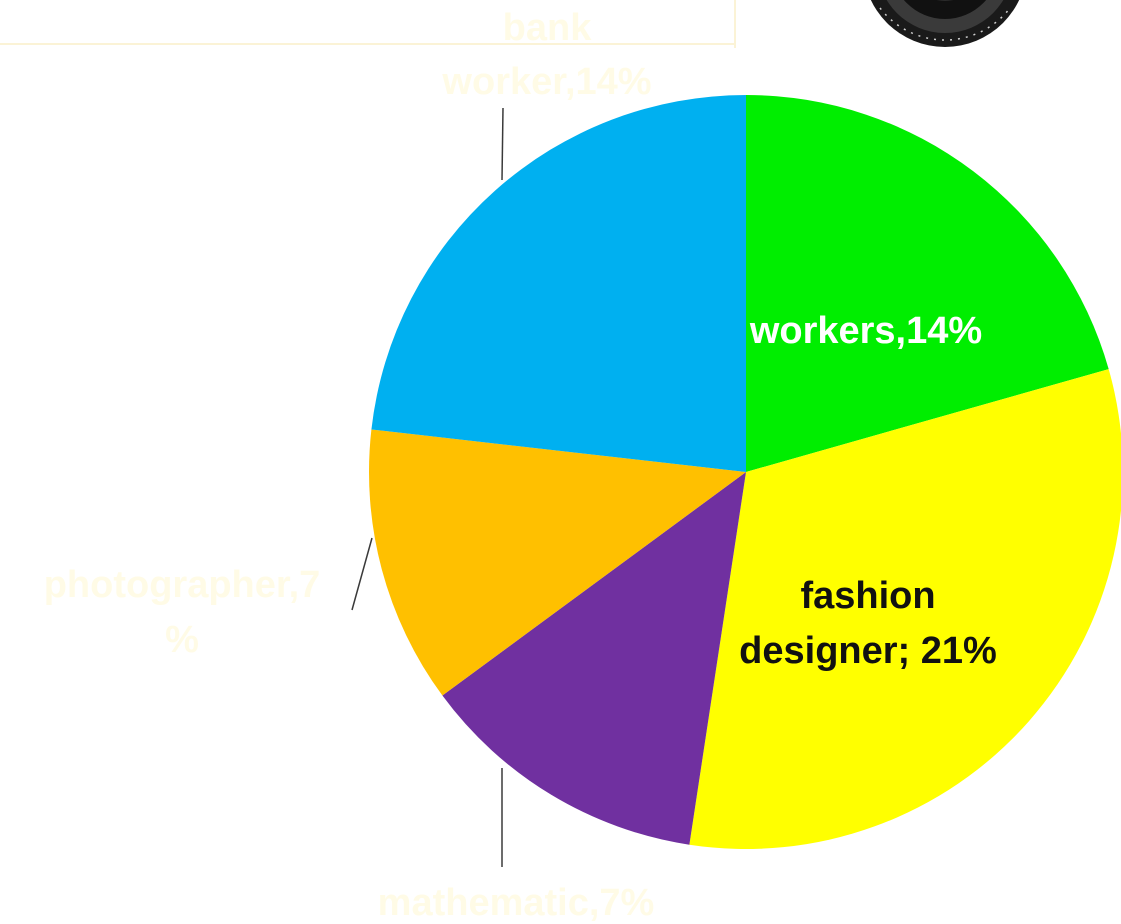 This screenshot has width=1121, height=924. I want to click on slice-label-1: fashion designer; 21%, so click(868, 623).